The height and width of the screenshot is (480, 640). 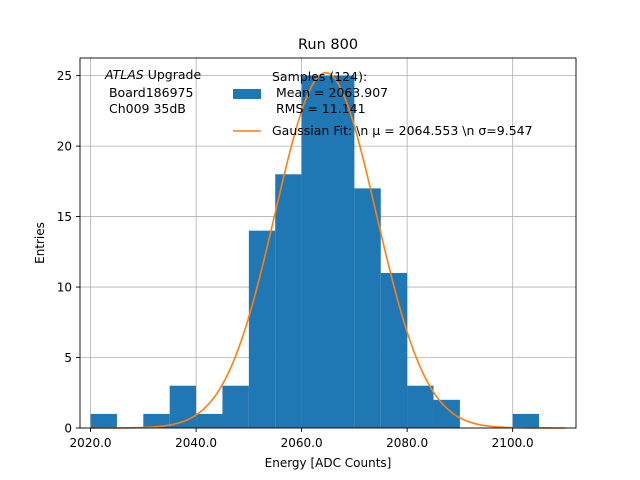 I want to click on y-axis-ticks: 0 5 10 15 20 25, so click(x=68, y=252).